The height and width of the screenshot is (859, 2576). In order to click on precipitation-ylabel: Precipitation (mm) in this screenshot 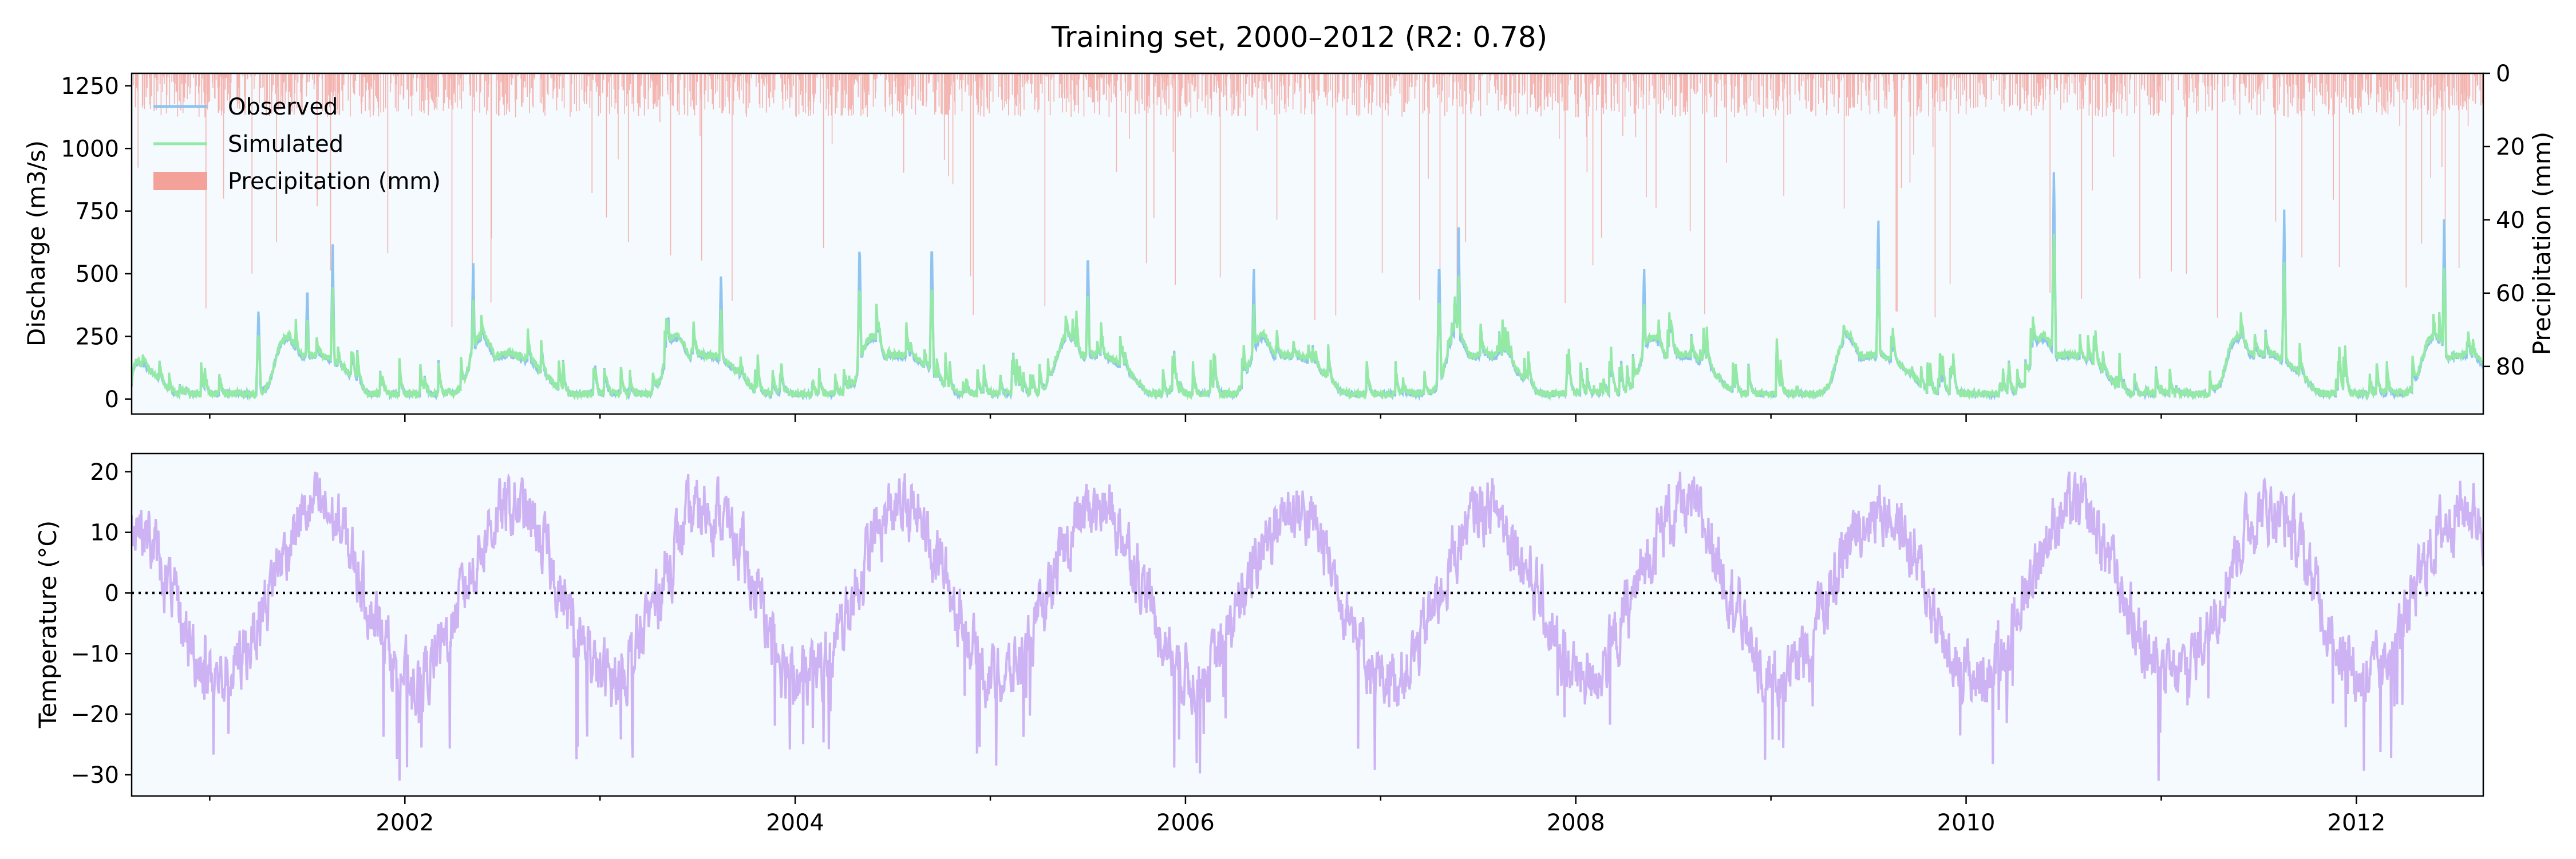, I will do `click(2542, 243)`.